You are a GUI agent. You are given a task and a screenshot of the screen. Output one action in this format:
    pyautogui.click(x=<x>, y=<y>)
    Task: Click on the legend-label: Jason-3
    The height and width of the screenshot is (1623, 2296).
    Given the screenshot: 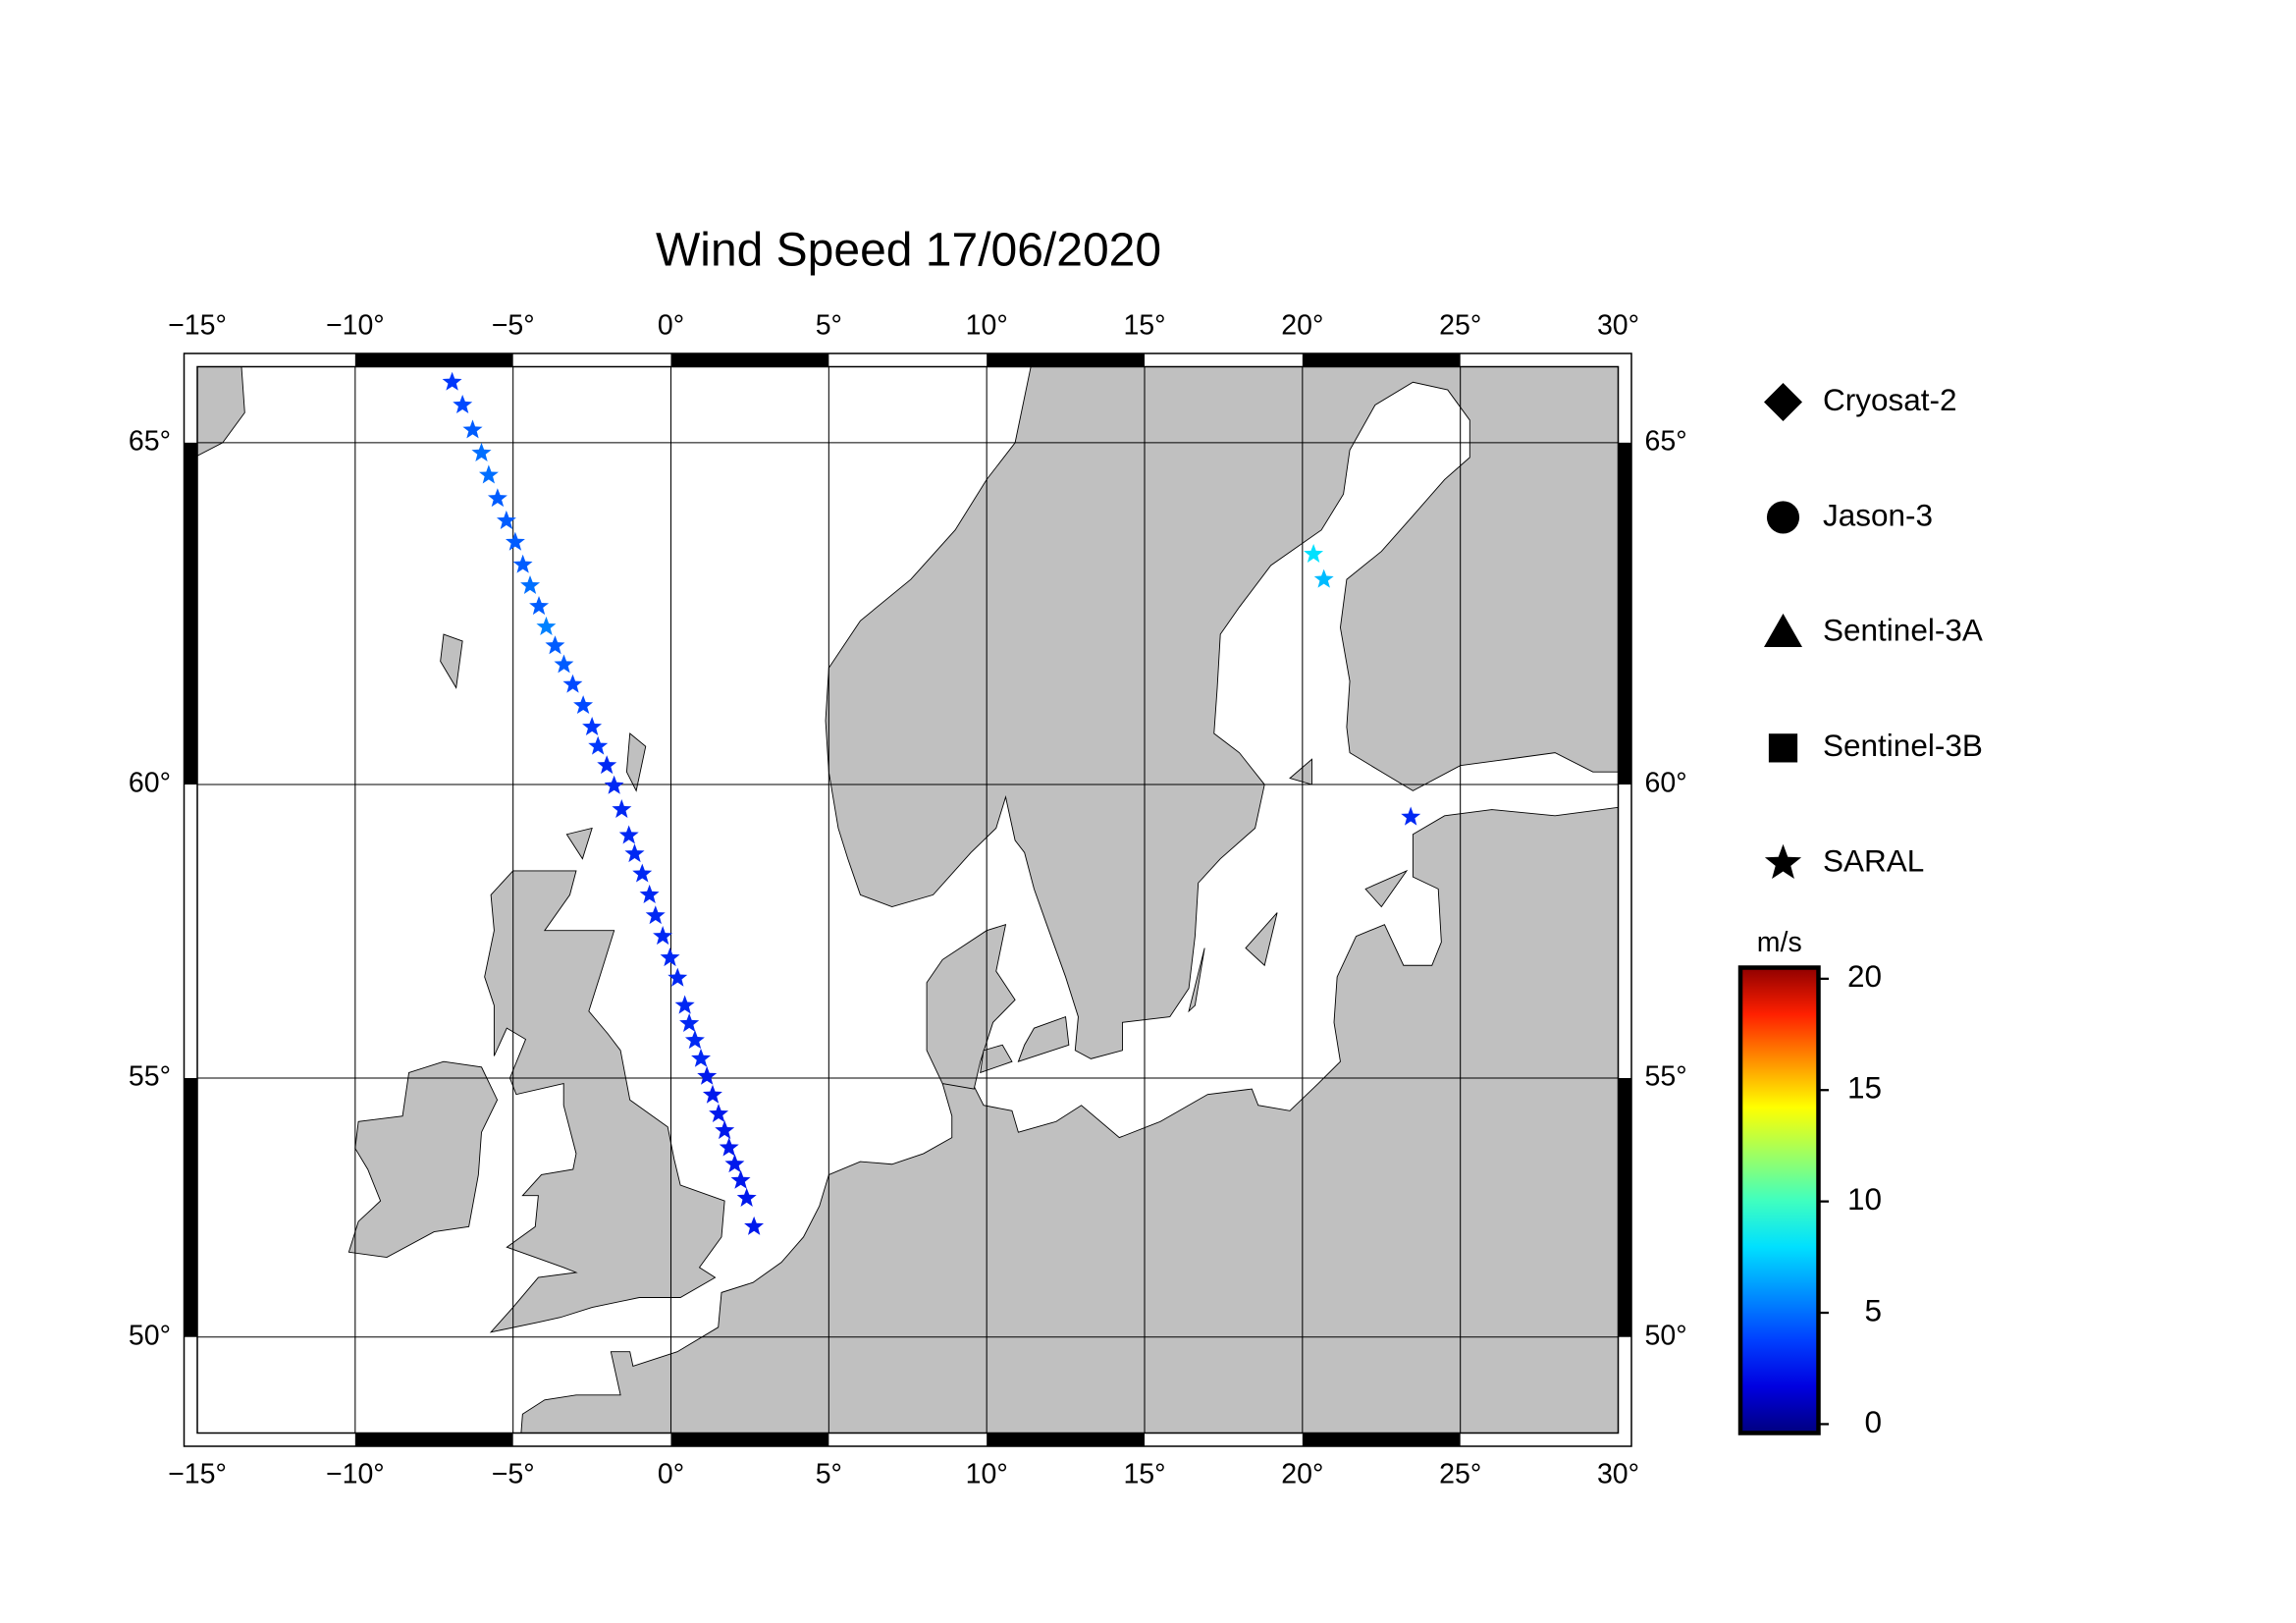 What is the action you would take?
    pyautogui.click(x=1878, y=515)
    